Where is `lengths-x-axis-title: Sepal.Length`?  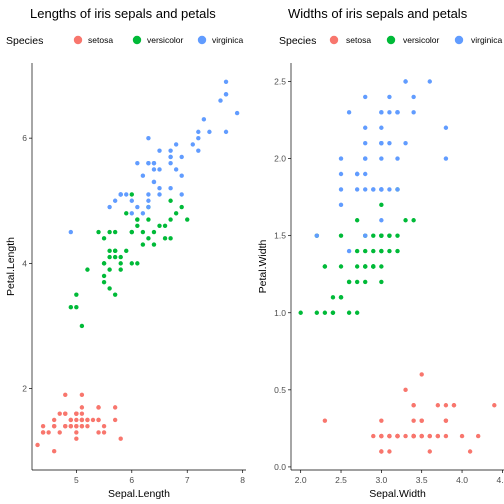
lengths-x-axis-title: Sepal.Length is located at coordinates (139, 494).